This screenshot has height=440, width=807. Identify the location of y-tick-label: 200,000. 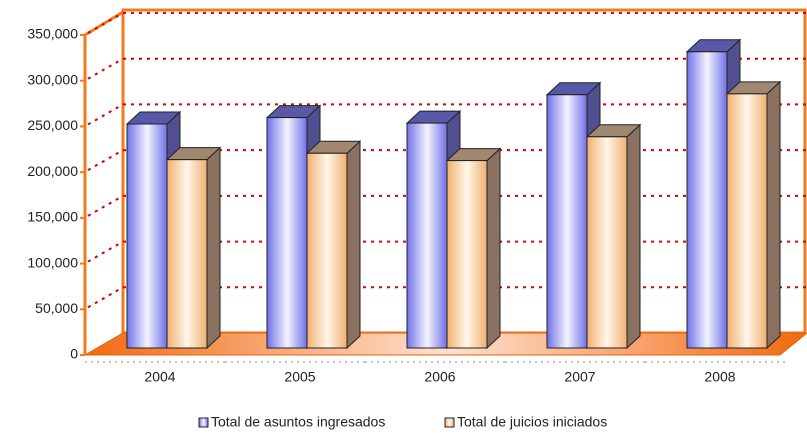
(52, 171).